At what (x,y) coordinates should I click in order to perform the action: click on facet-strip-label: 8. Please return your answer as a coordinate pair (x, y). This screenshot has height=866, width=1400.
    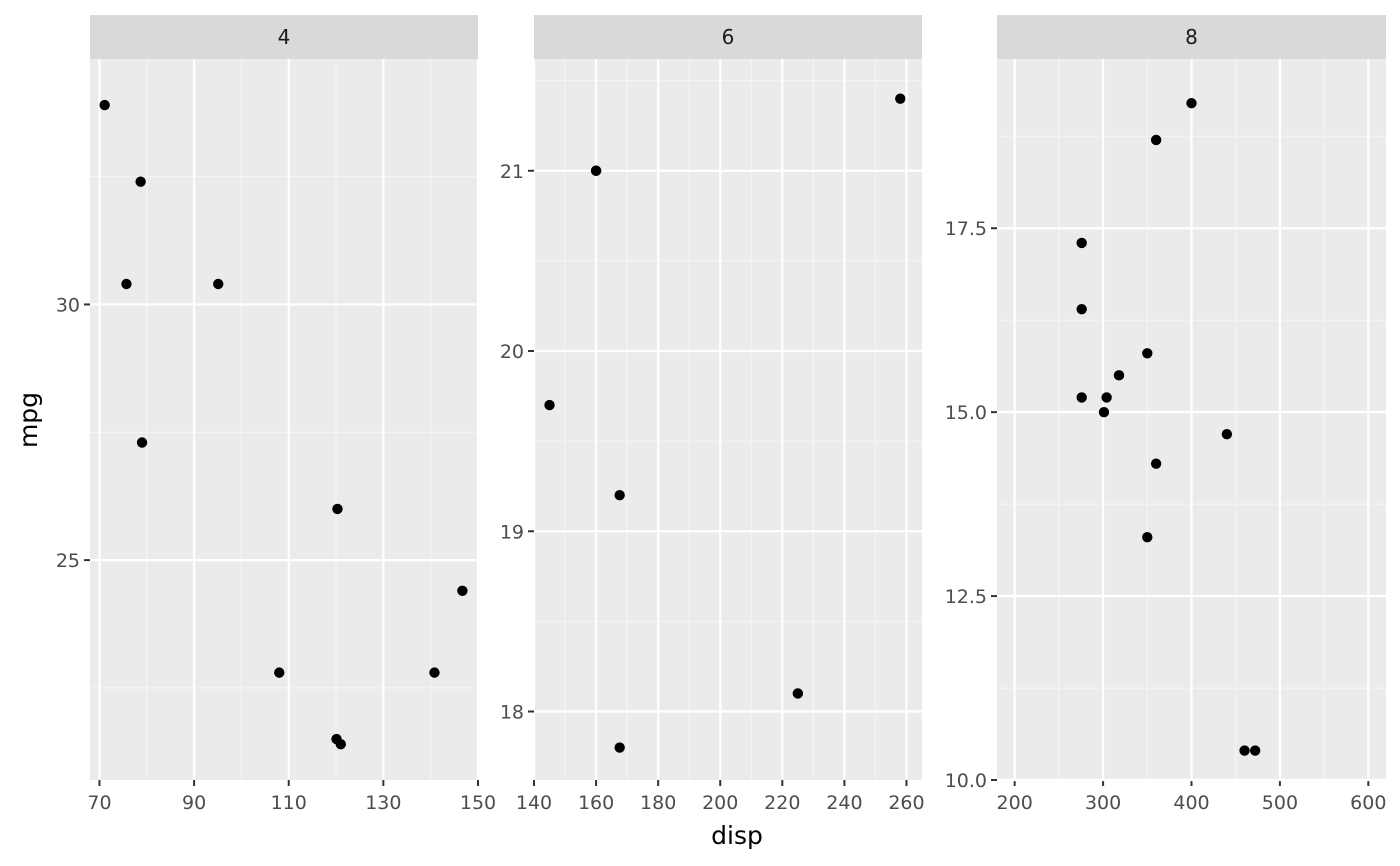
    Looking at the image, I should click on (1191, 37).